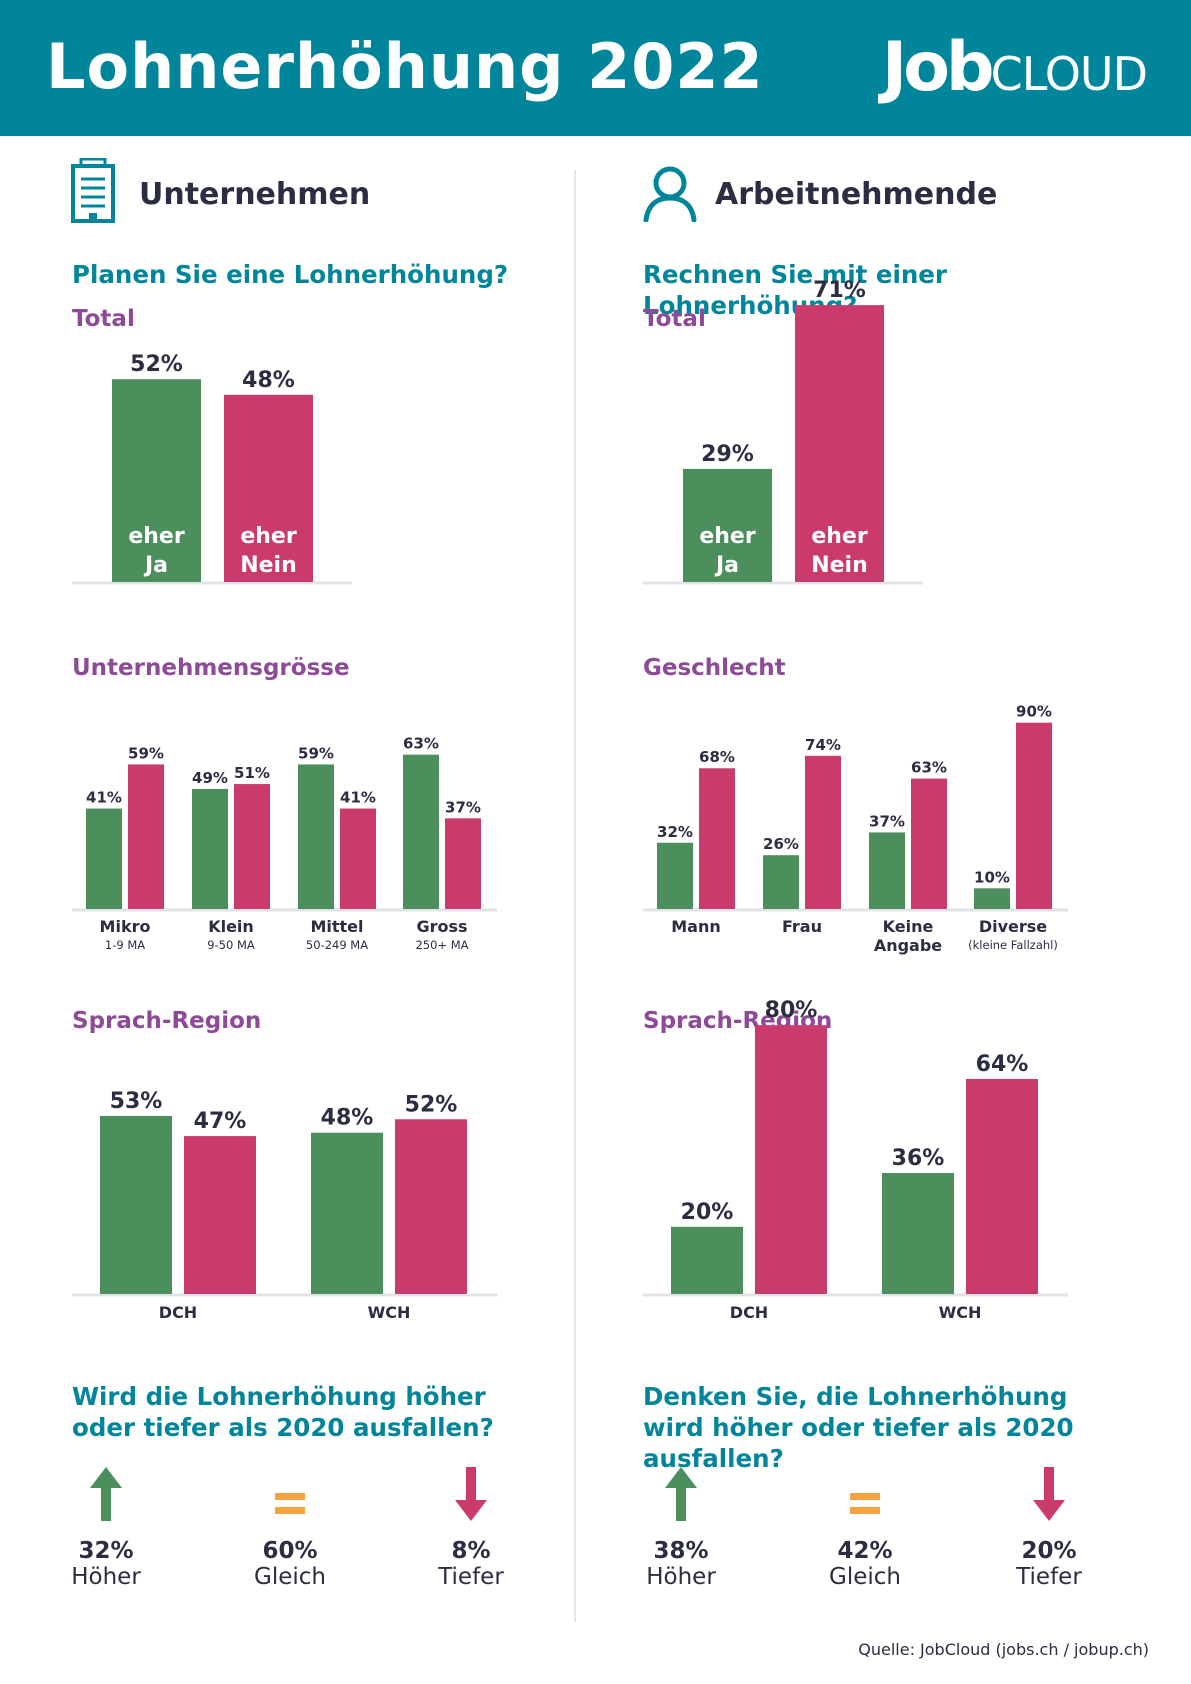 The height and width of the screenshot is (1684, 1191). I want to click on value-label: 53%, so click(136, 1101).